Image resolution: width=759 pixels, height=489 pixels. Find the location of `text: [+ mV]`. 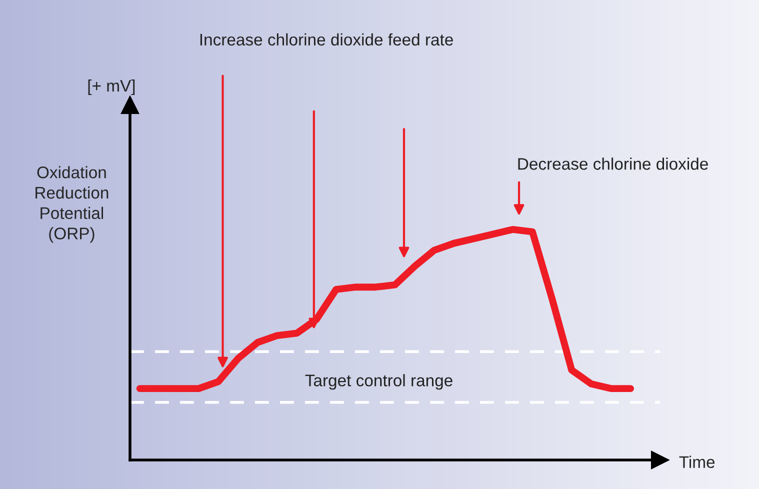

text: [+ mV] is located at coordinates (111, 87).